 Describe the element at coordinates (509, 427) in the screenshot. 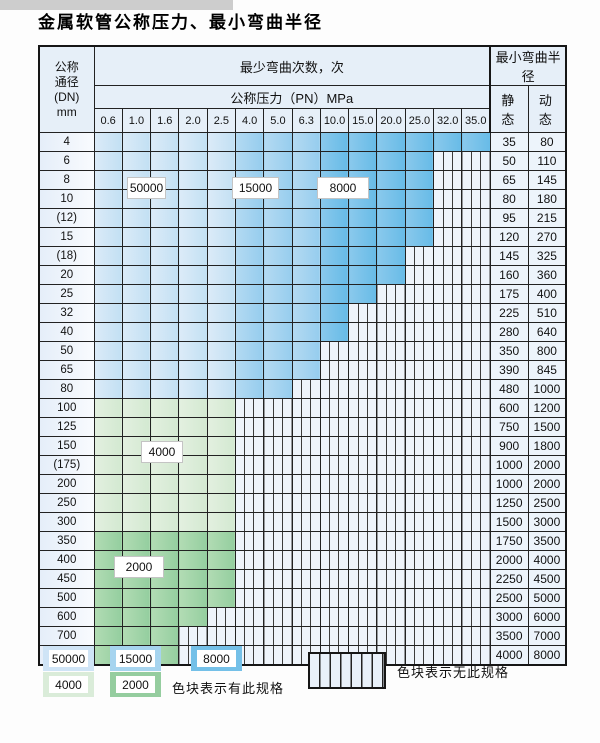

I see `static-radius-cell: 750` at that location.